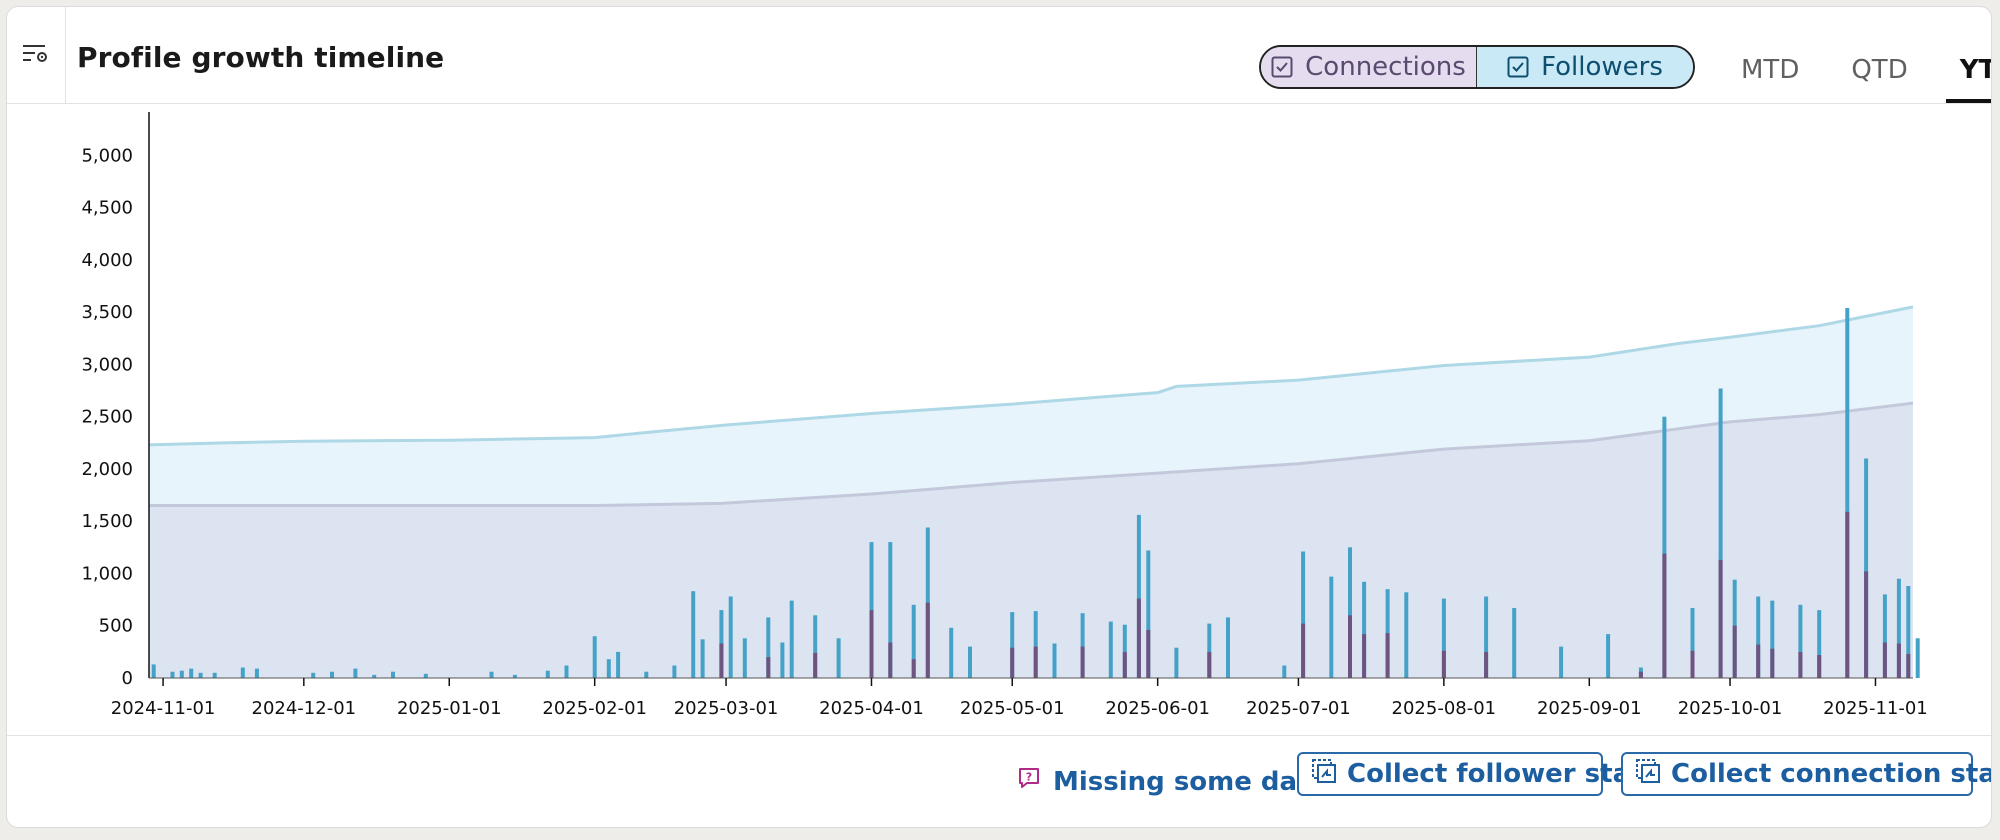 The height and width of the screenshot is (840, 2000). What do you see at coordinates (1879, 70) in the screenshot?
I see `tab-qtd: QTD` at bounding box center [1879, 70].